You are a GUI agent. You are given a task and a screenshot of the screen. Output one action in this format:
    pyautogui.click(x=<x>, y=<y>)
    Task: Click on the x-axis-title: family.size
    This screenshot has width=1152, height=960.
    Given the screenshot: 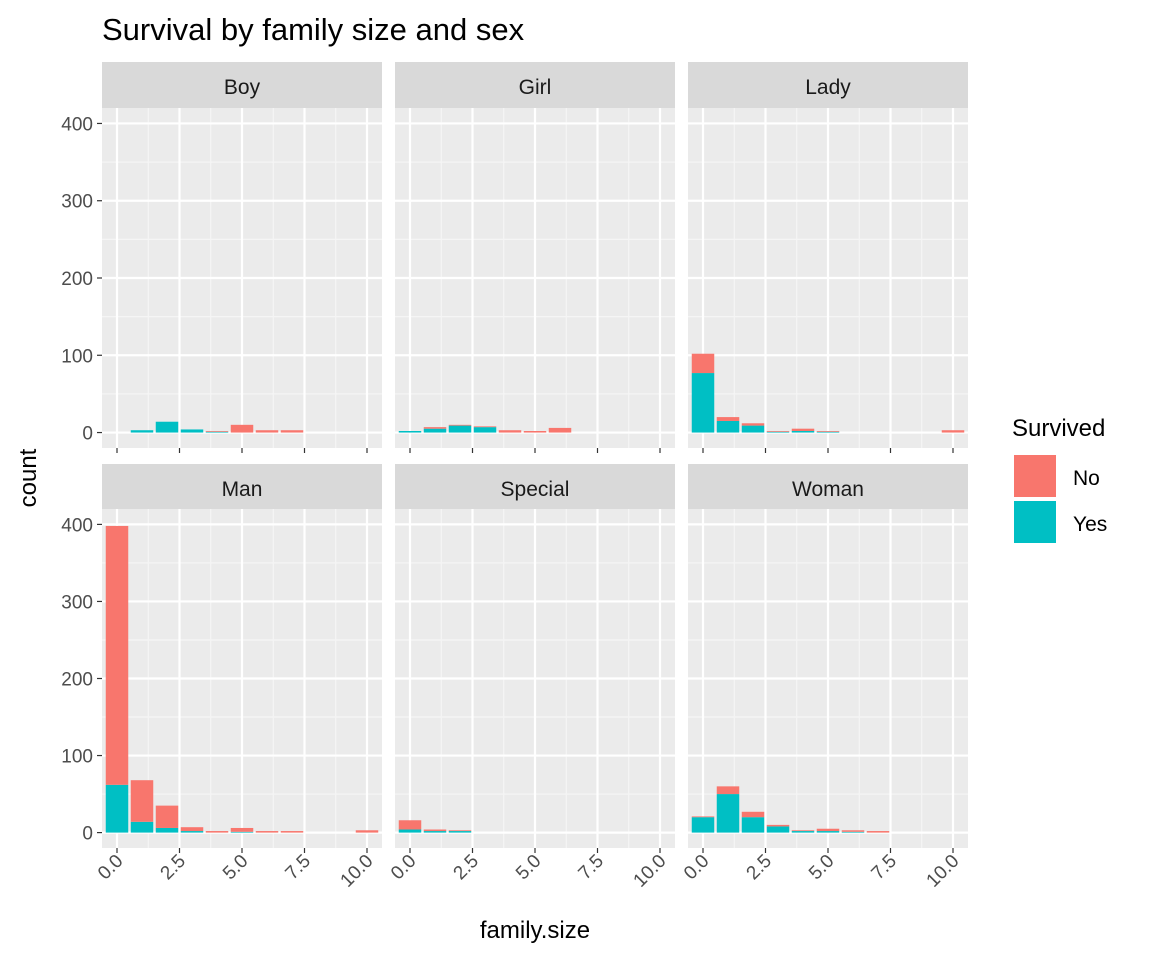 What is the action you would take?
    pyautogui.click(x=535, y=930)
    